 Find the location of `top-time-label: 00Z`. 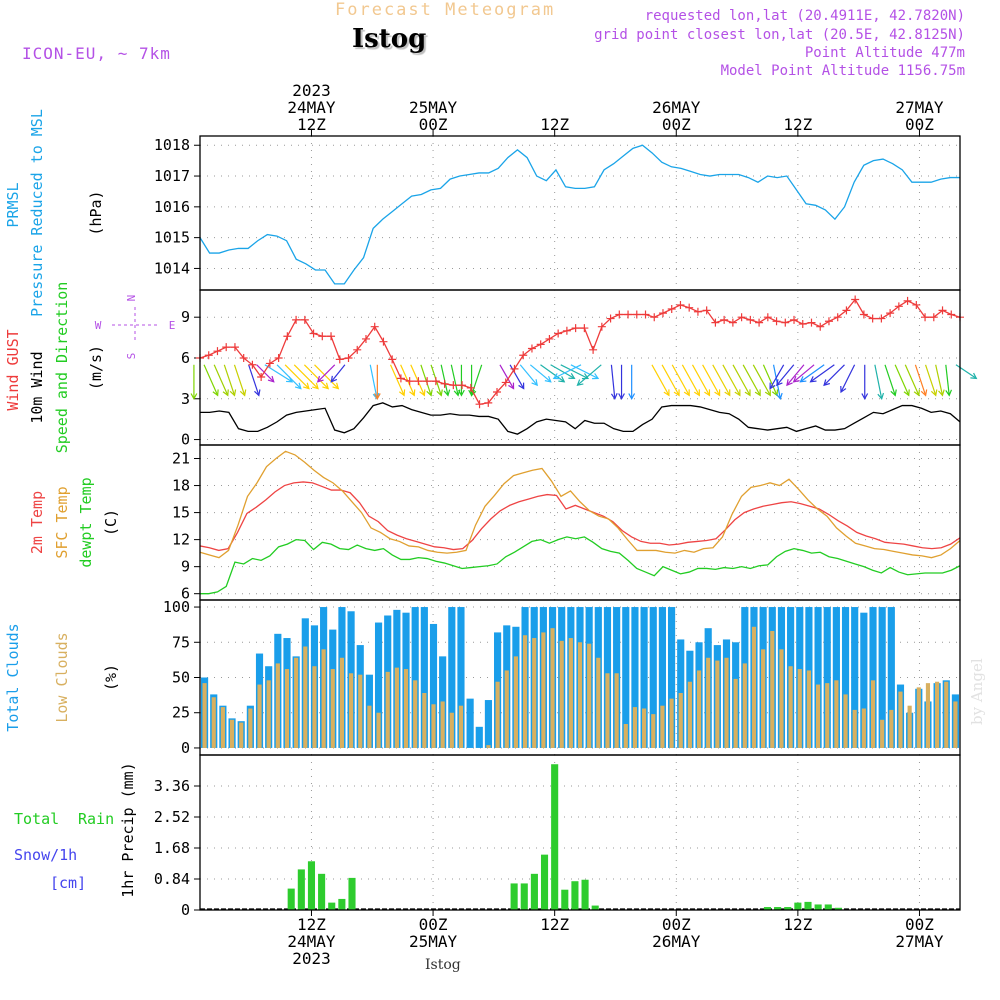

top-time-label: 00Z is located at coordinates (919, 124).